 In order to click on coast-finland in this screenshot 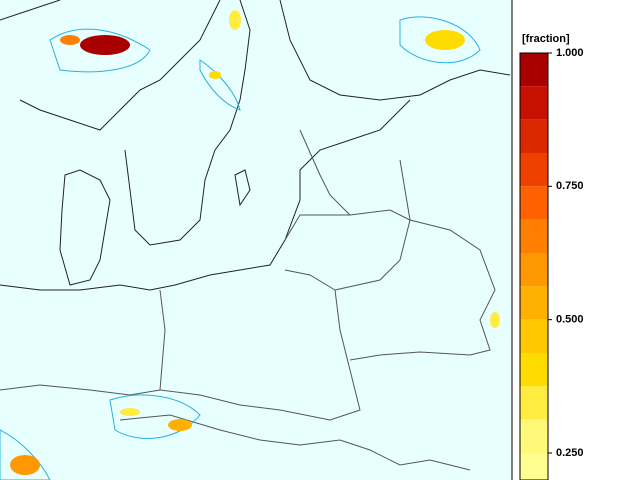, I will do `click(395, 50)`.